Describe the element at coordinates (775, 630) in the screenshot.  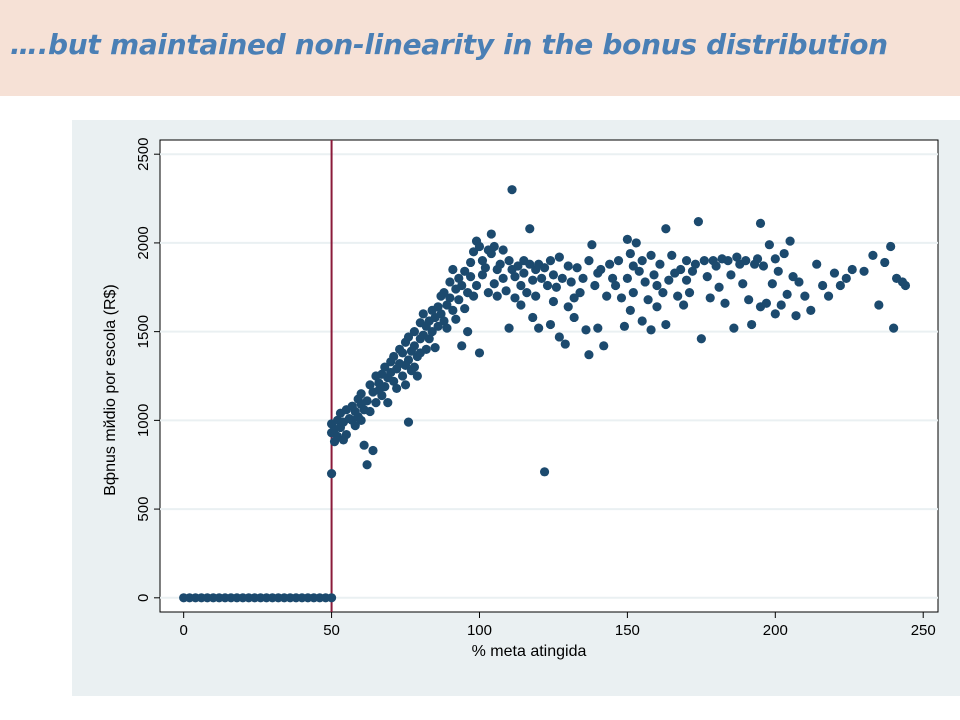
I see `x-tick-label: 200` at that location.